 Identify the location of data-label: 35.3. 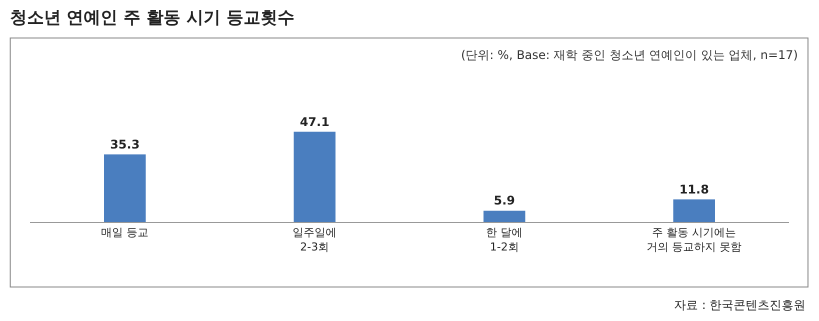
(125, 144).